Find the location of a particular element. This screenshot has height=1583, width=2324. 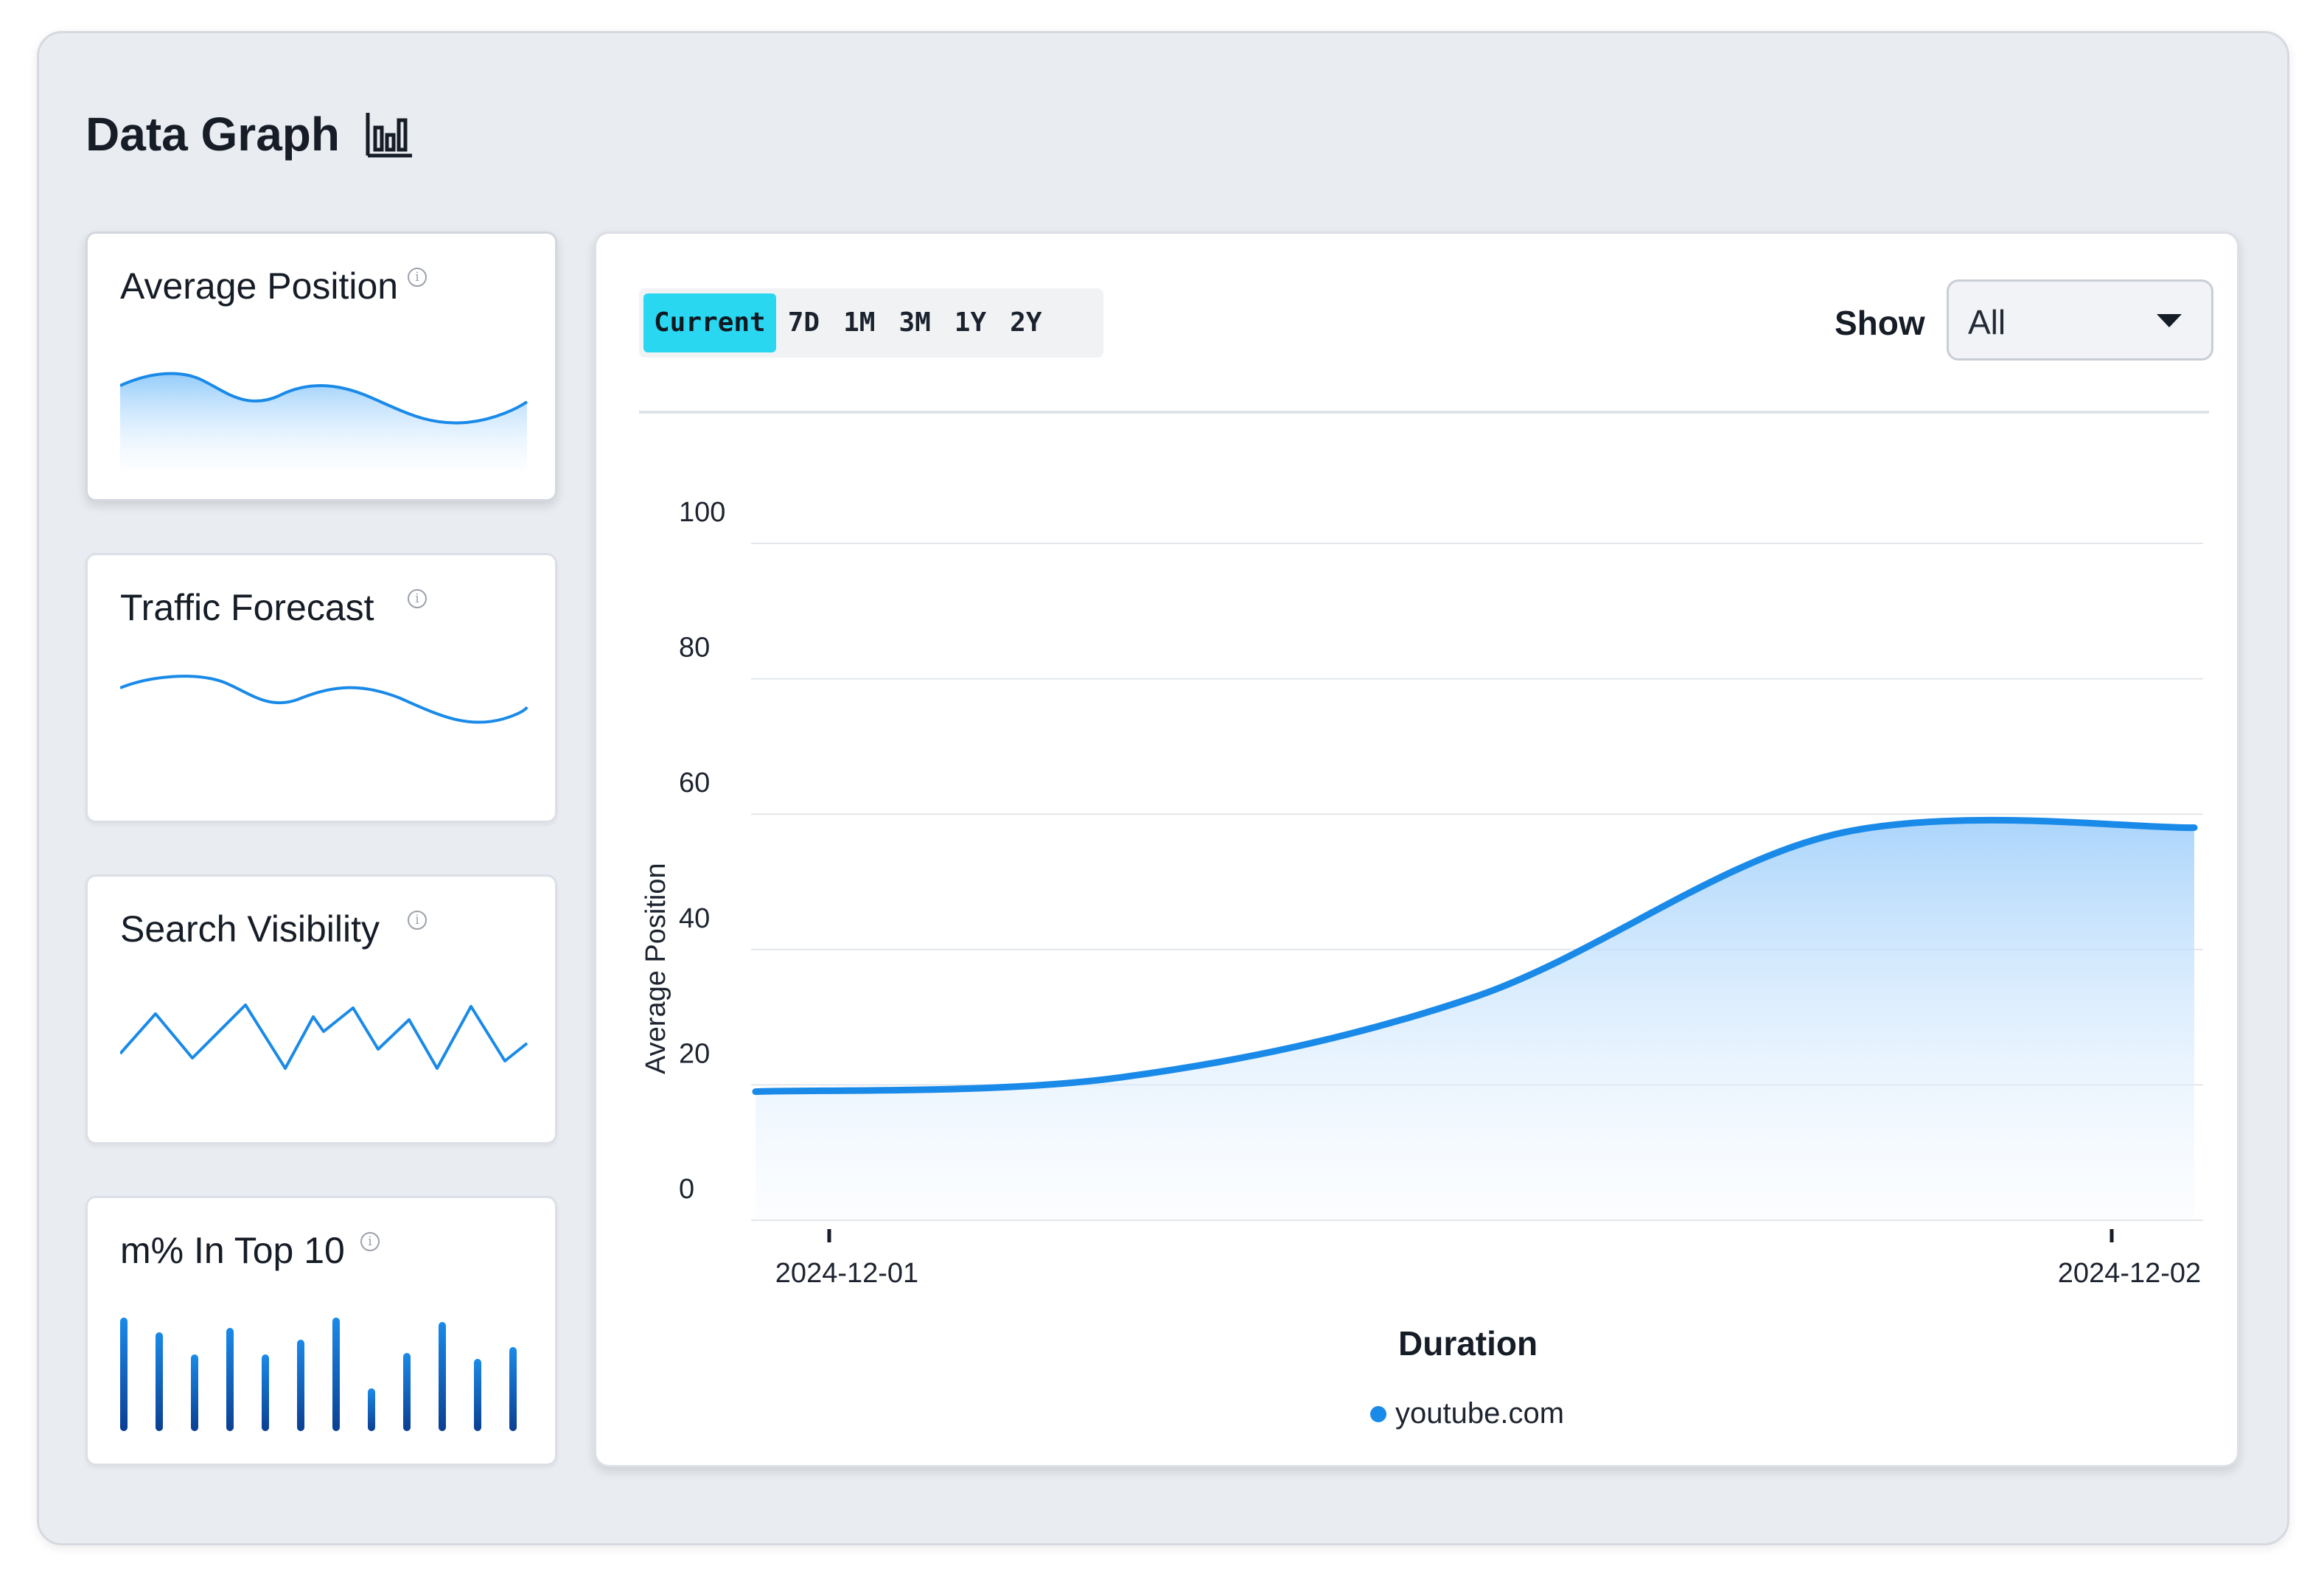

legend-label: youtube.com is located at coordinates (1480, 1413).